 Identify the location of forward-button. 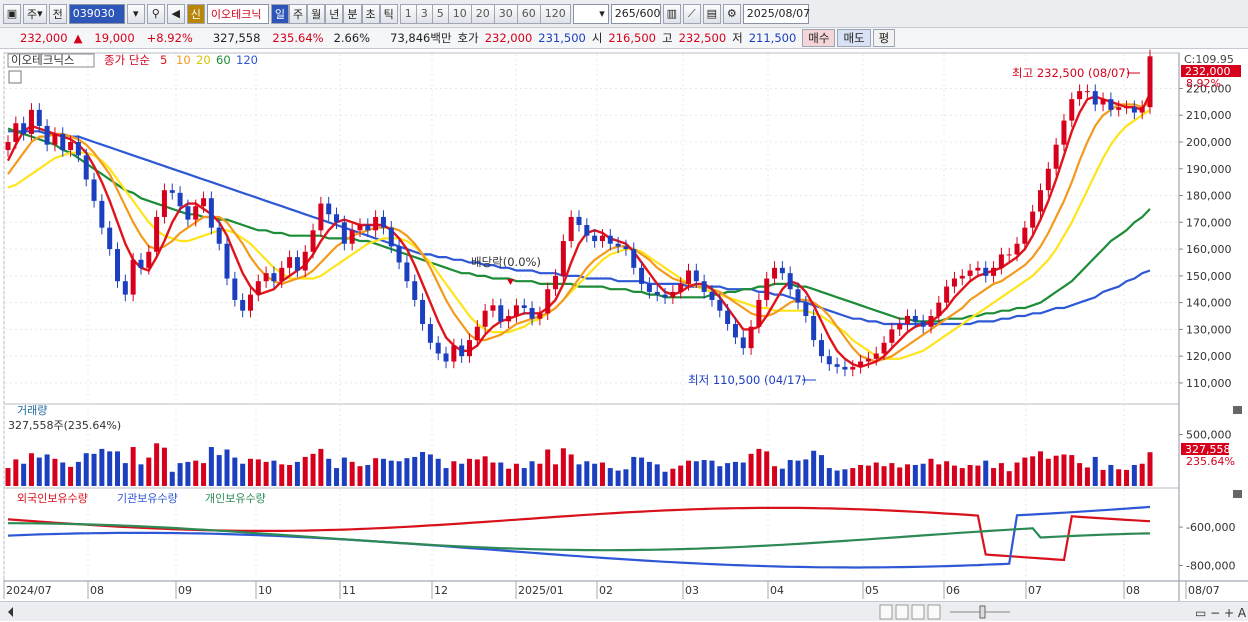
(934, 612).